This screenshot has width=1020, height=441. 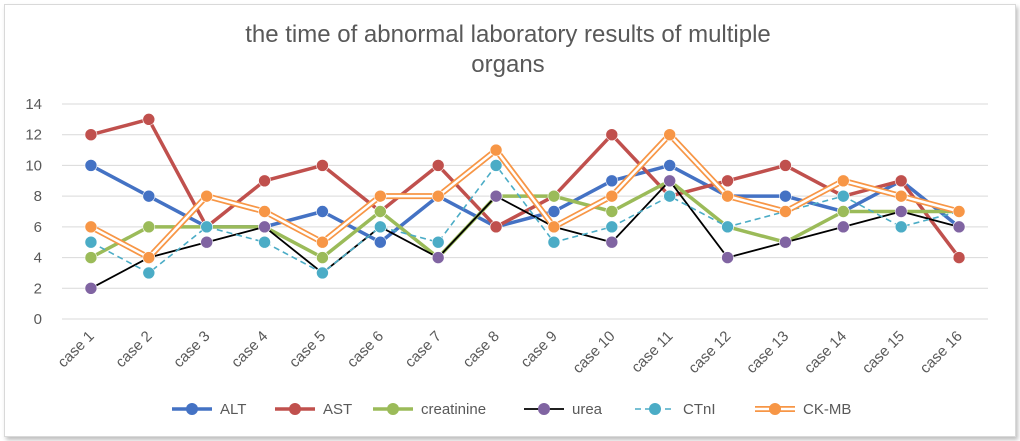 I want to click on legend-item-creatinine: creatinine, so click(x=429, y=409).